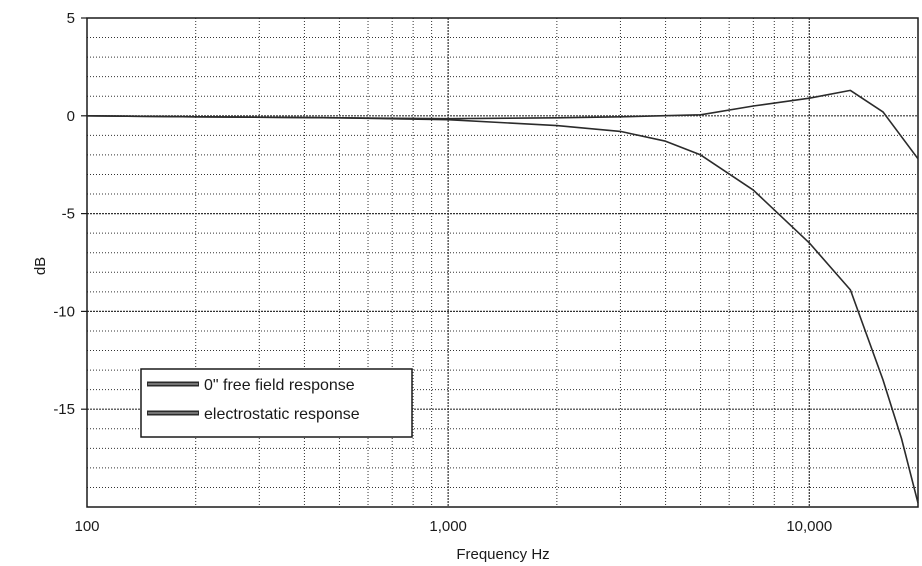  What do you see at coordinates (64, 311) in the screenshot?
I see `y-tick-label: -10` at bounding box center [64, 311].